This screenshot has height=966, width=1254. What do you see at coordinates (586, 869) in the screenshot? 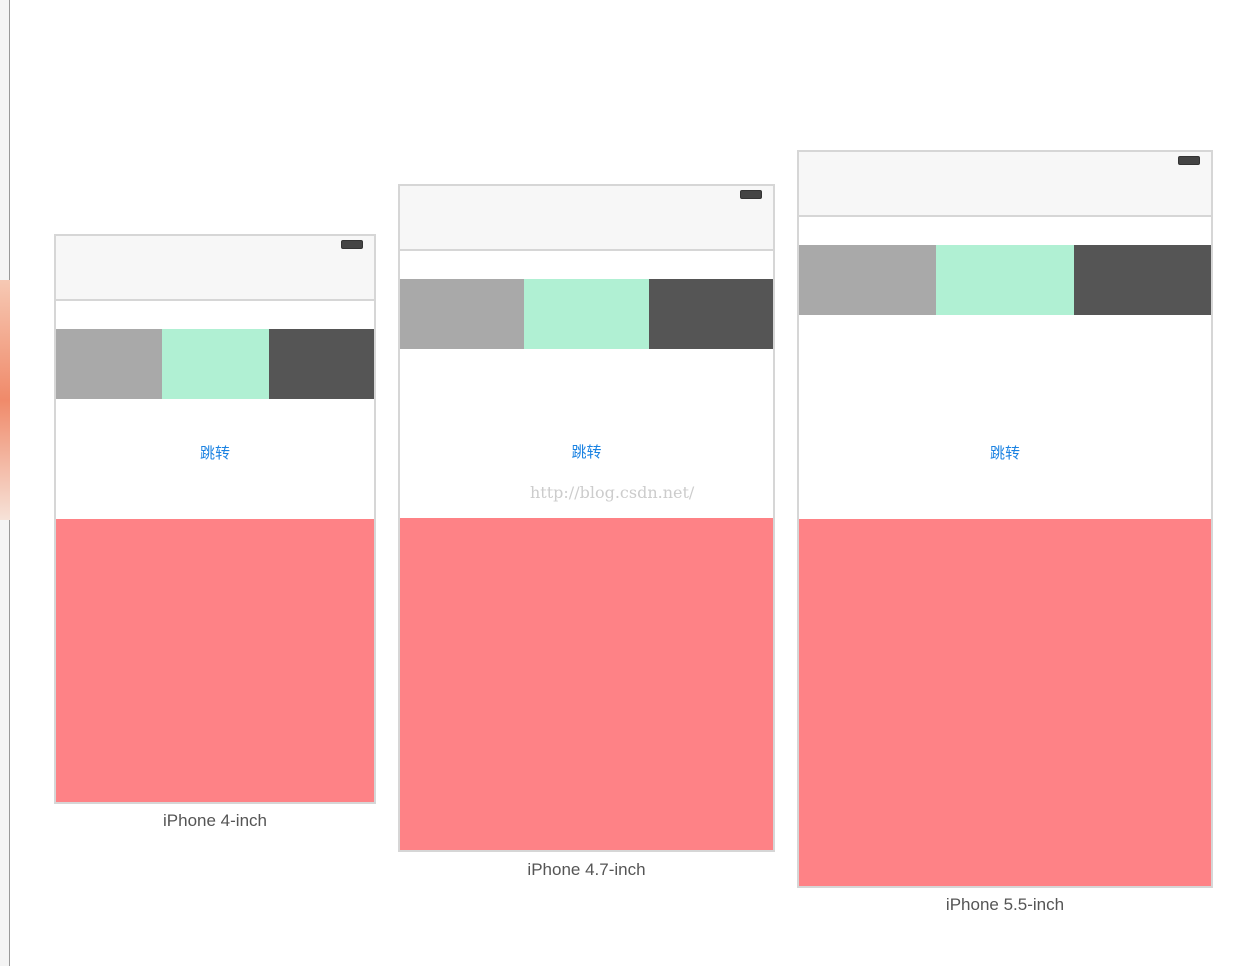
I see `device-caption: iPhone 4.7-inch` at bounding box center [586, 869].